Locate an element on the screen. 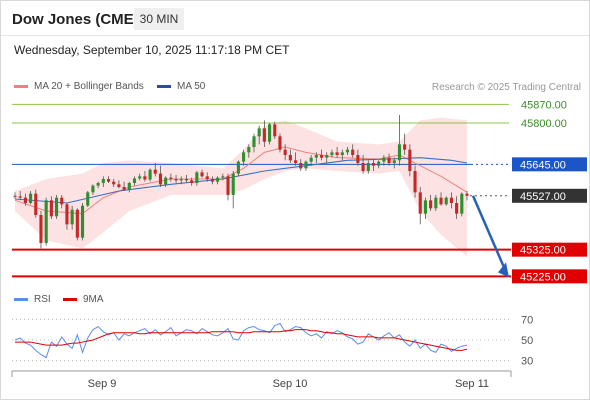 This screenshot has width=590, height=400. legend-rsi-ma: 9MA is located at coordinates (83, 299).